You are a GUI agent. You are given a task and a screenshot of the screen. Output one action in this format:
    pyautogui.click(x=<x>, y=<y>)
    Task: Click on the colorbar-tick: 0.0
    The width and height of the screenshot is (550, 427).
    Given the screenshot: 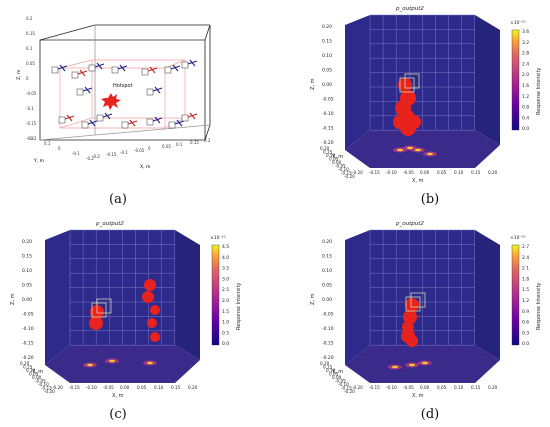 What is the action you would take?
    pyautogui.click(x=525, y=344)
    